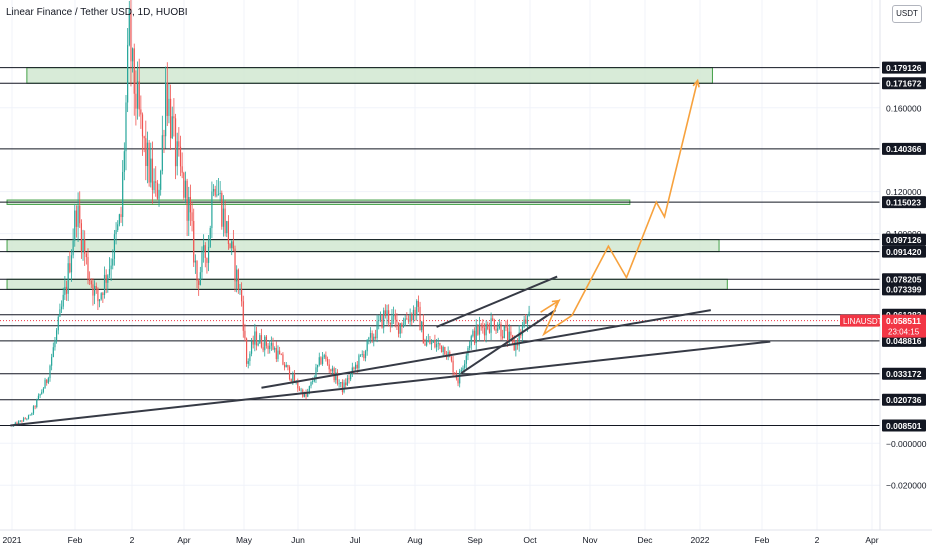 The image size is (932, 550). I want to click on x-tick-label: Jul, so click(355, 540).